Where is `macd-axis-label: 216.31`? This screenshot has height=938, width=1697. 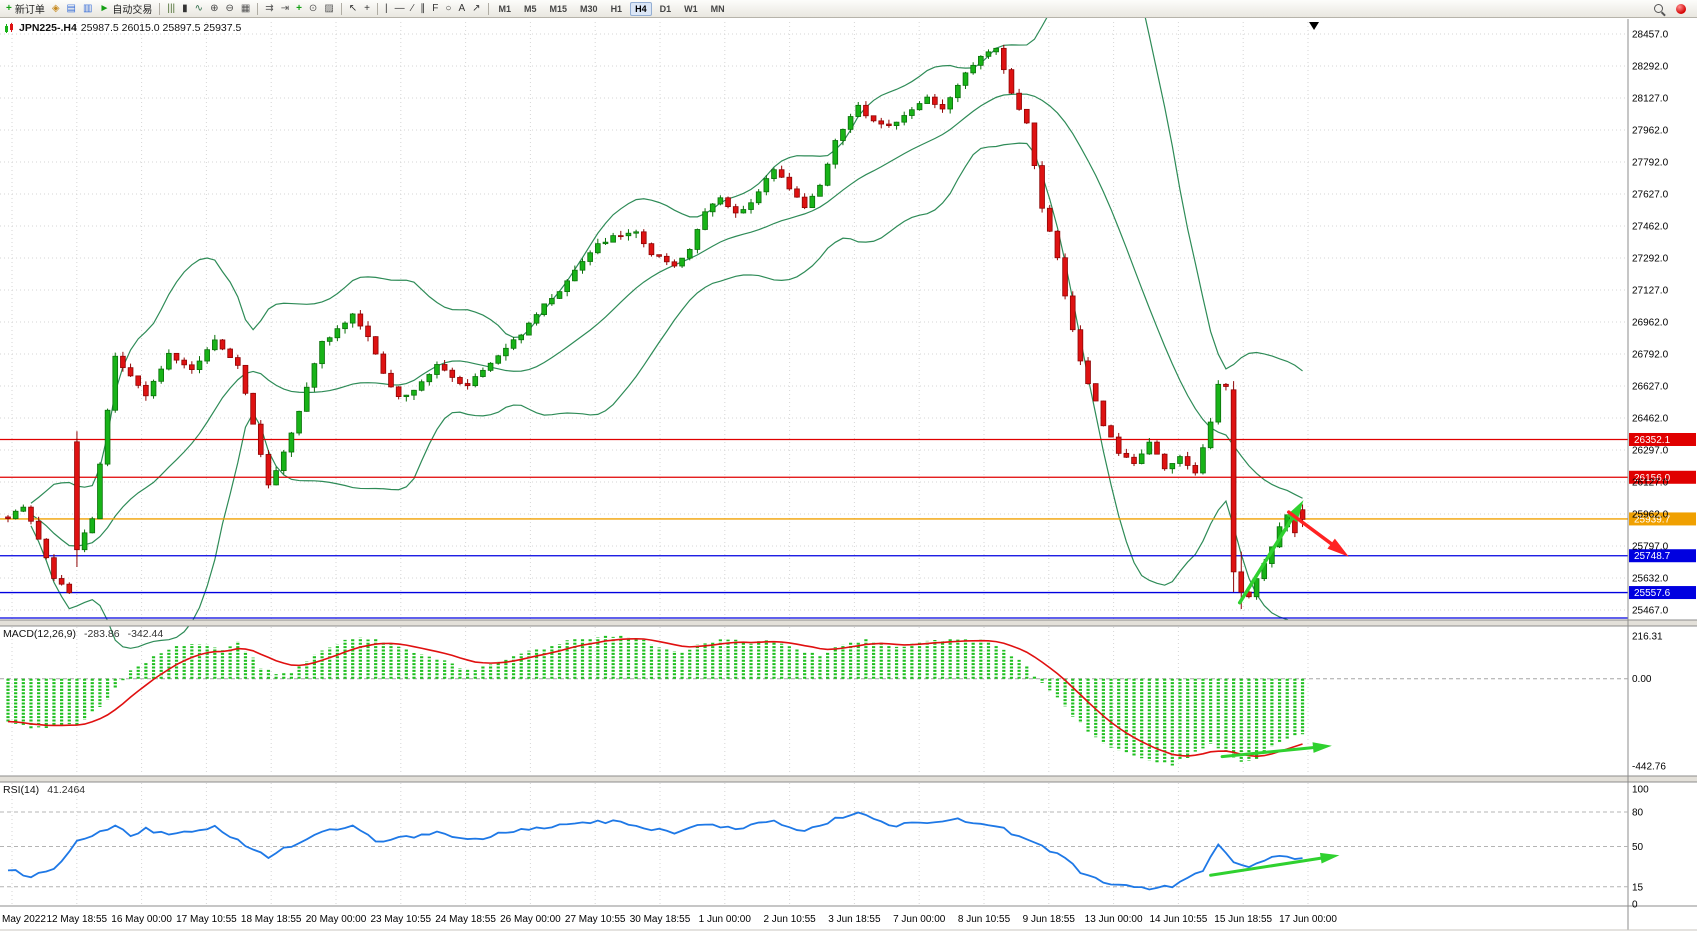 macd-axis-label: 216.31 is located at coordinates (1647, 637).